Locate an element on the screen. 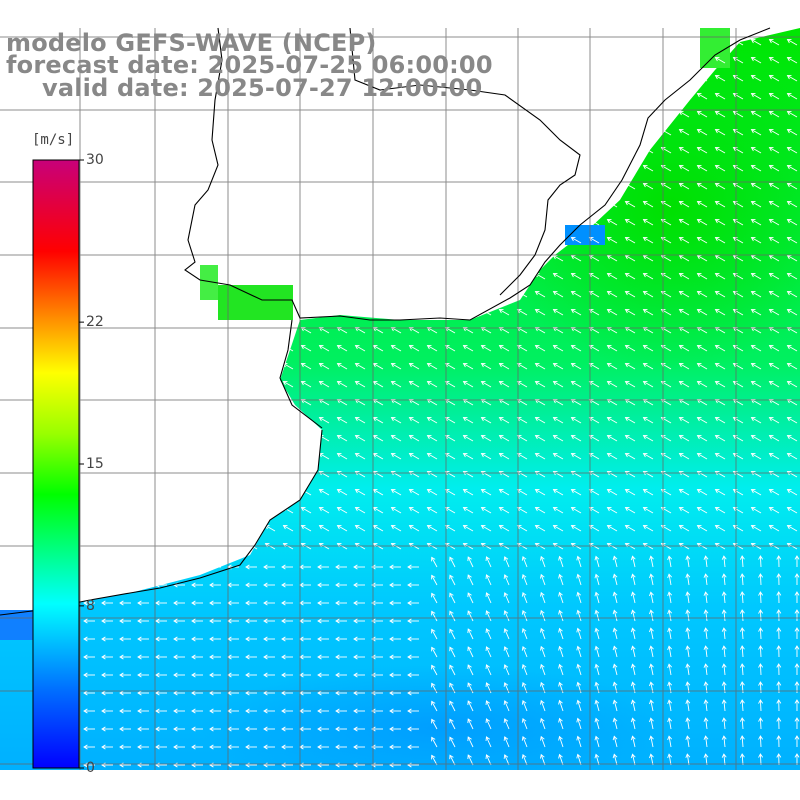  colorbar-tick-label: 0 is located at coordinates (90, 768).